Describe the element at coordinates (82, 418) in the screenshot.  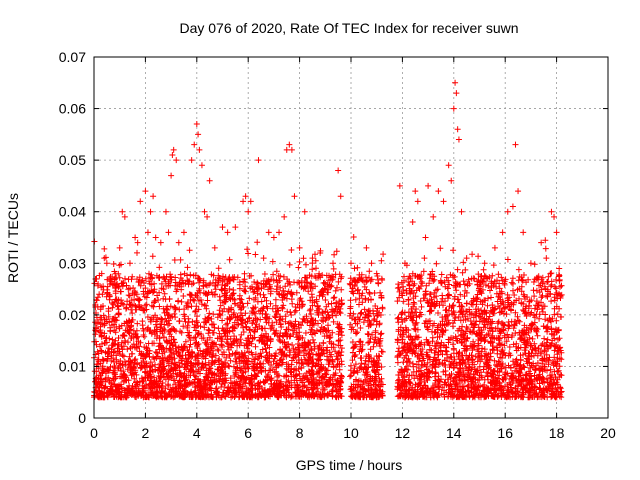
I see `y-tick-label: 0` at that location.